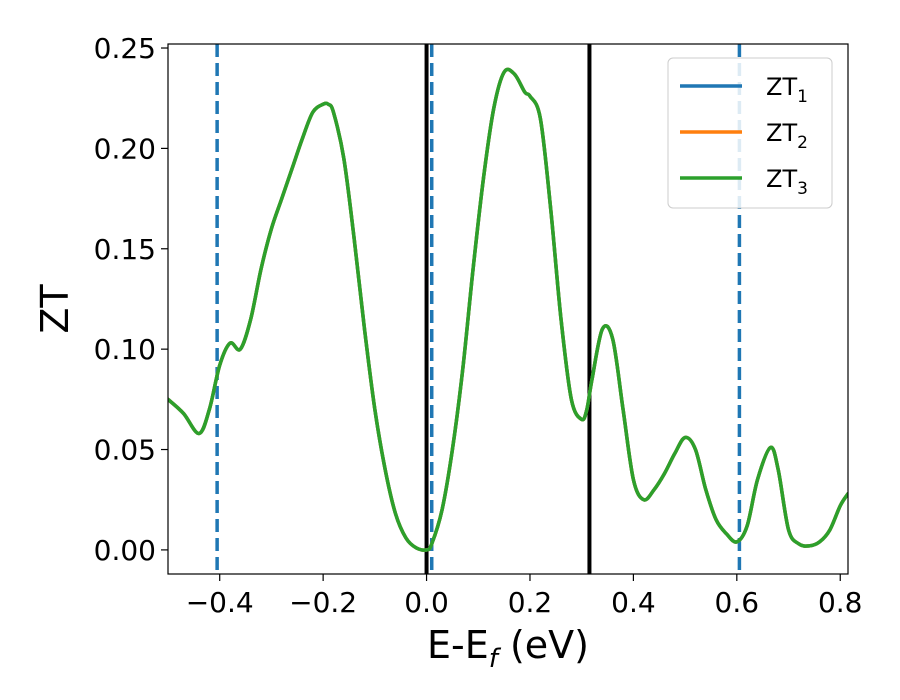 Image resolution: width=900 pixels, height=700 pixels. What do you see at coordinates (220, 602) in the screenshot?
I see `x-tick-label: −0.4` at bounding box center [220, 602].